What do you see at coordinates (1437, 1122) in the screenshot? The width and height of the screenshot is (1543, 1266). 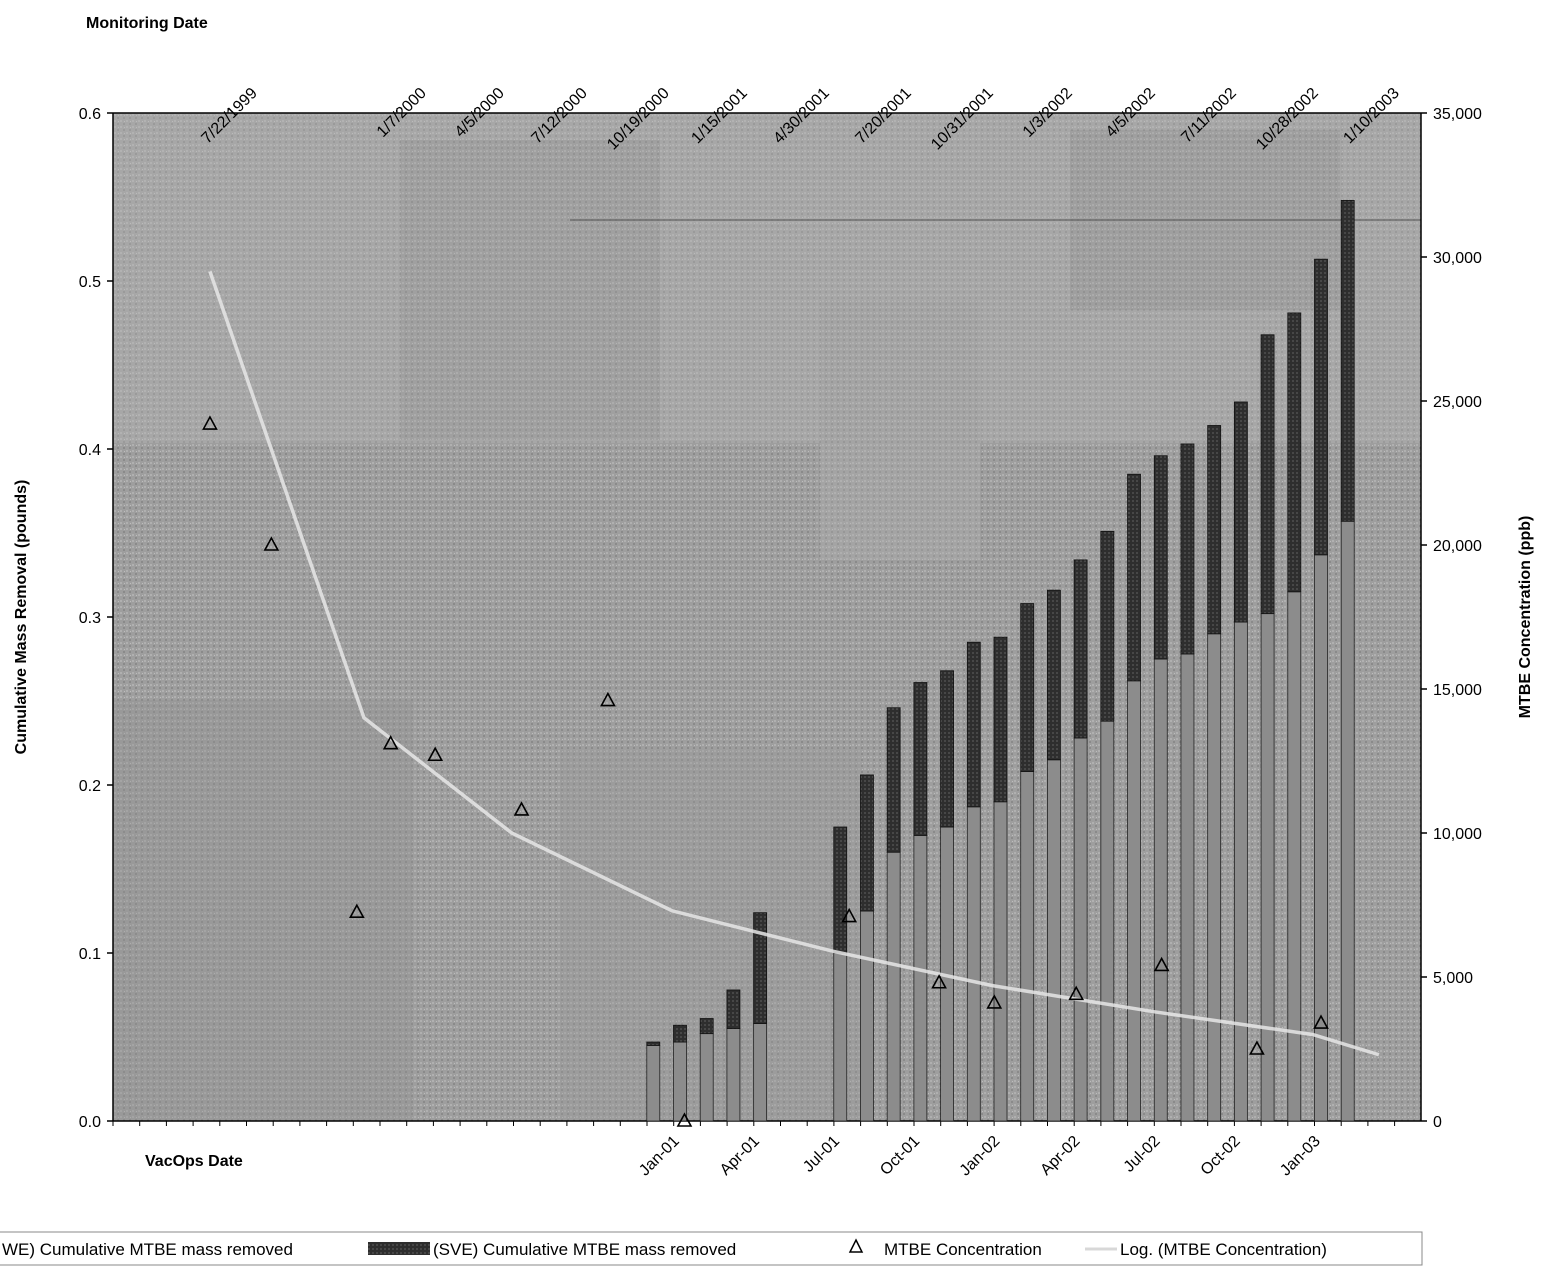 I see `right-tick-label: 0` at bounding box center [1437, 1122].